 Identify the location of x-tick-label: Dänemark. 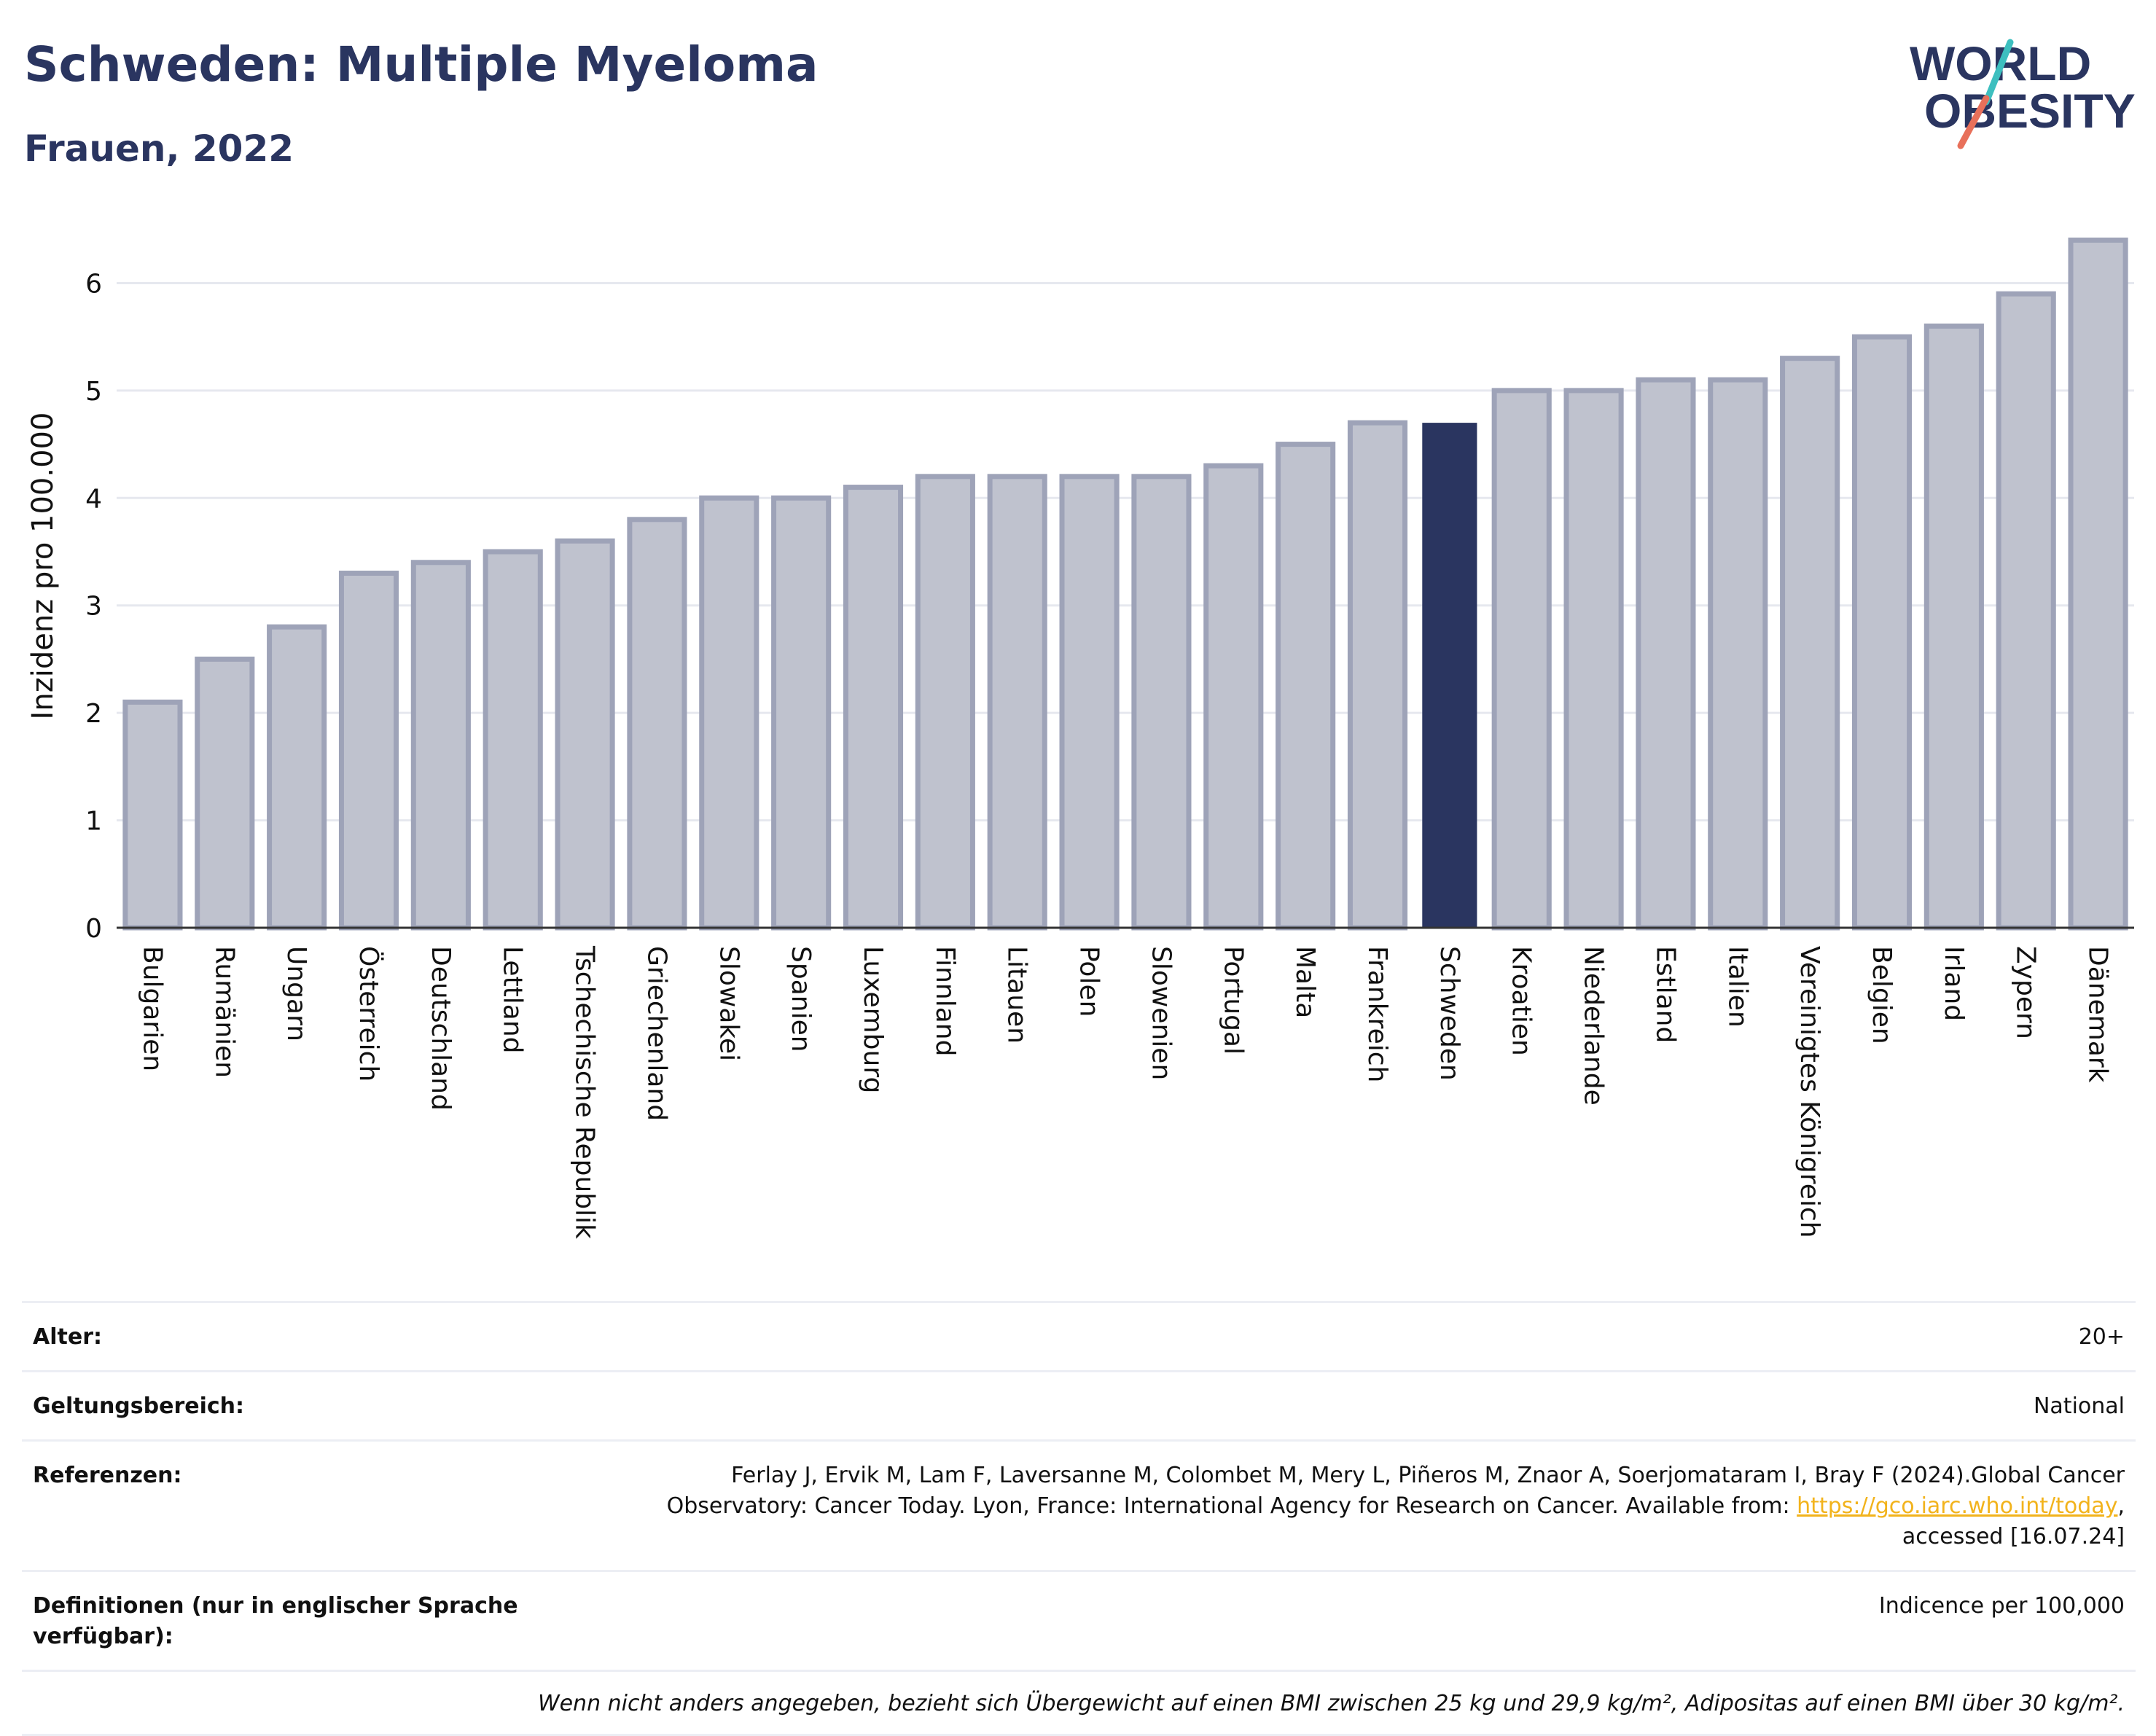
(2098, 1014).